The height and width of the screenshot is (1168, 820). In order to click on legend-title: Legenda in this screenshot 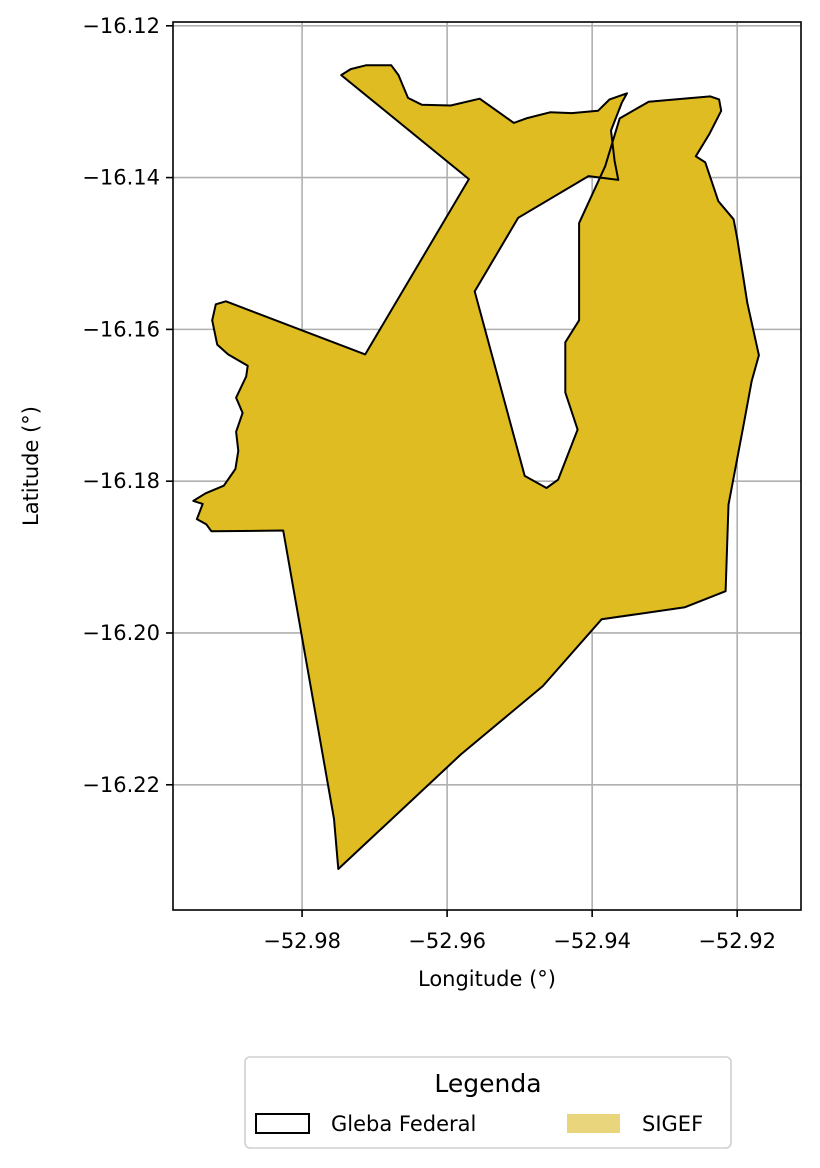, I will do `click(487, 1083)`.